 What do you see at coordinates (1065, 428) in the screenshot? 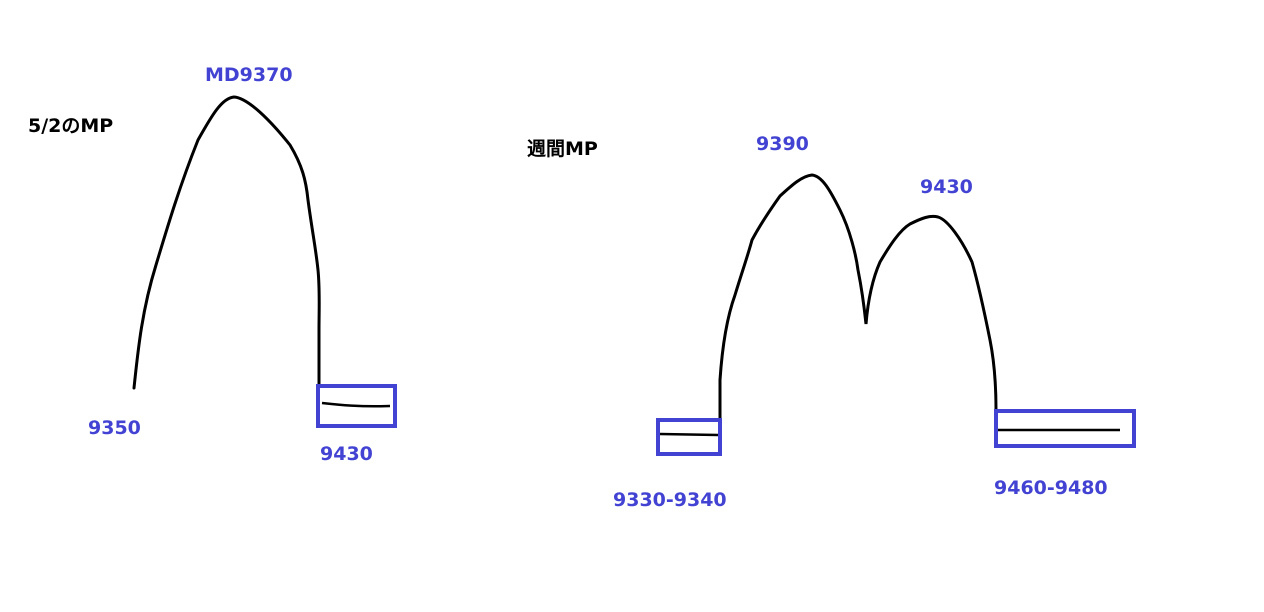
I see `right-end-box` at bounding box center [1065, 428].